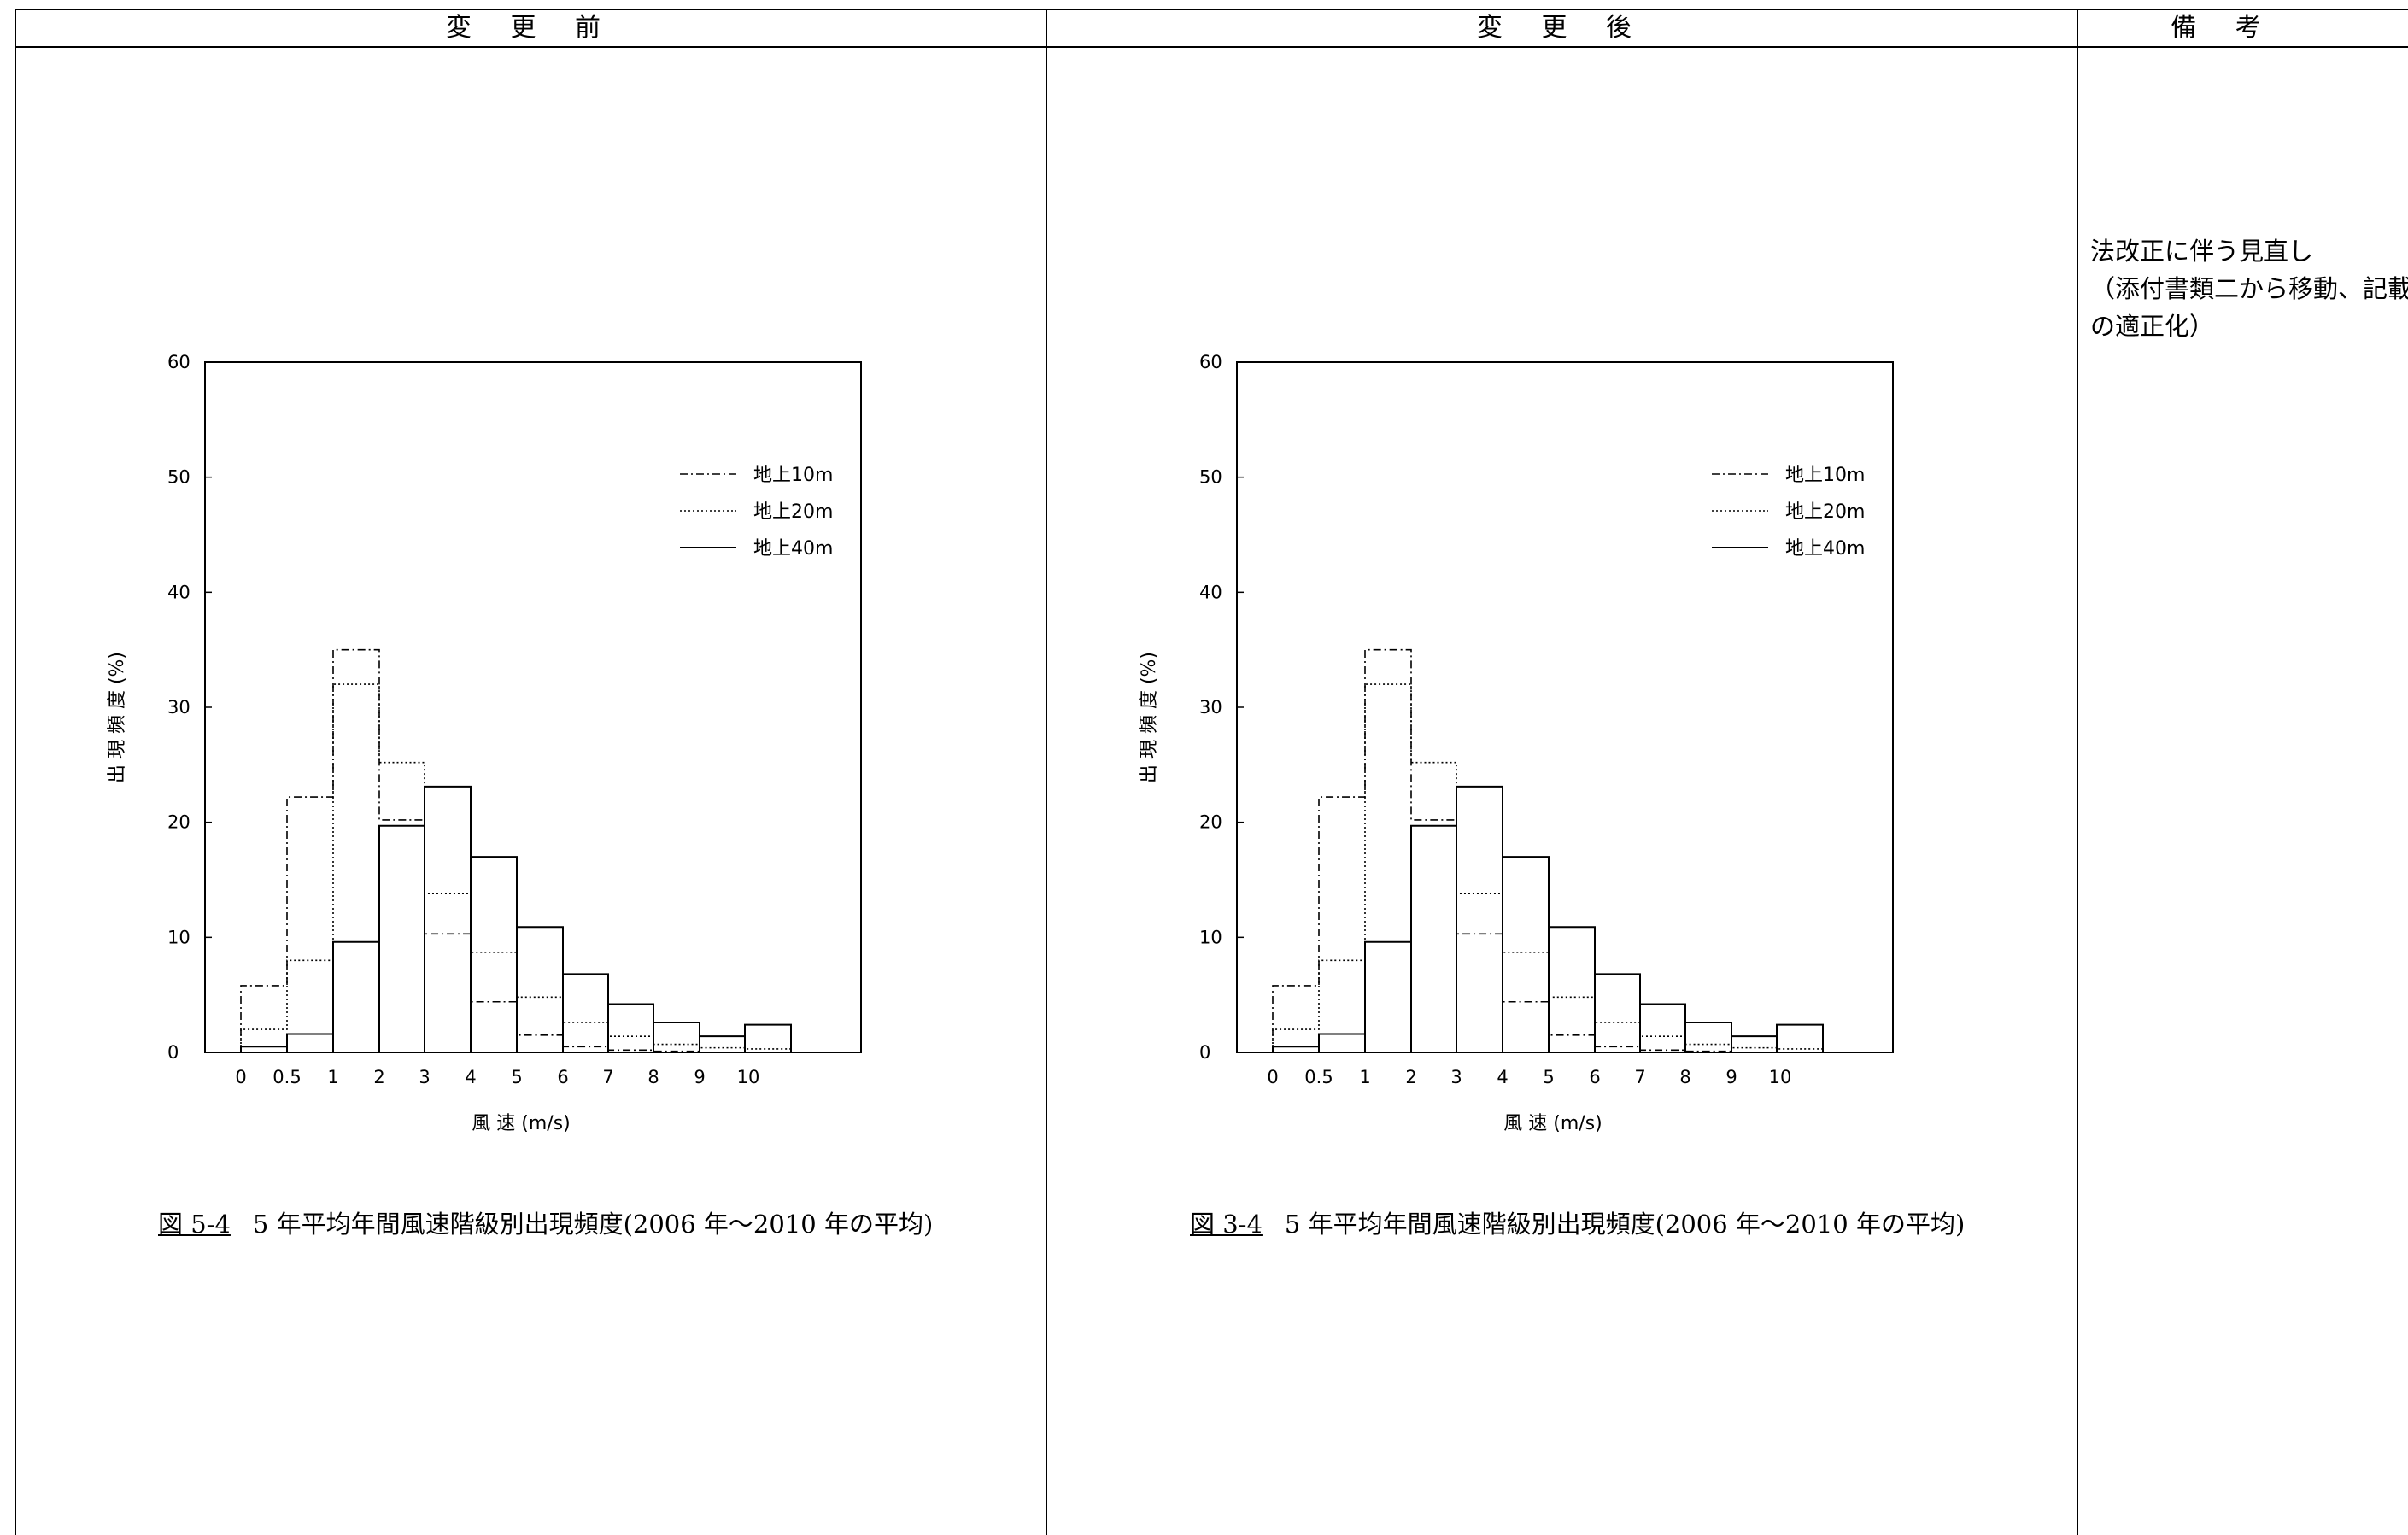 This screenshot has height=1535, width=2408. Describe the element at coordinates (2223, 28) in the screenshot. I see `header-remarks: 備 考` at that location.